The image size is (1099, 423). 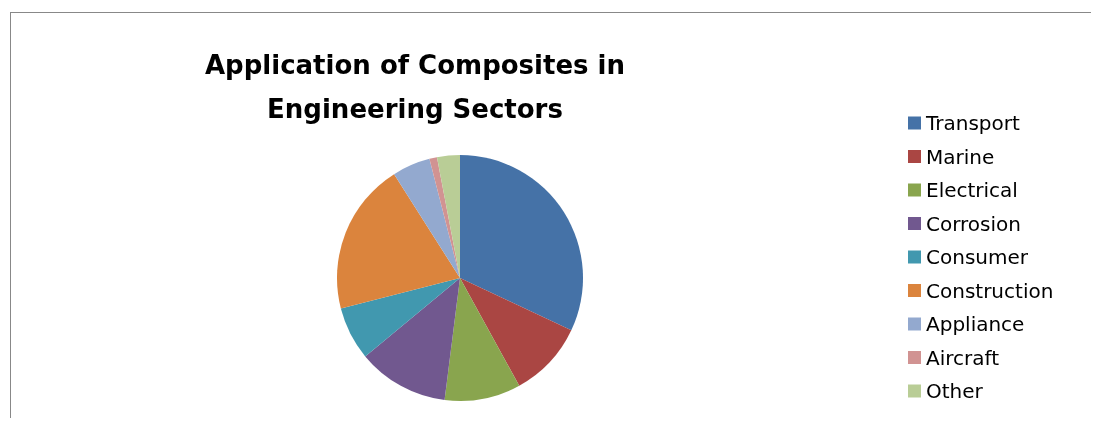 What do you see at coordinates (972, 190) in the screenshot?
I see `legend-label: Electrical` at bounding box center [972, 190].